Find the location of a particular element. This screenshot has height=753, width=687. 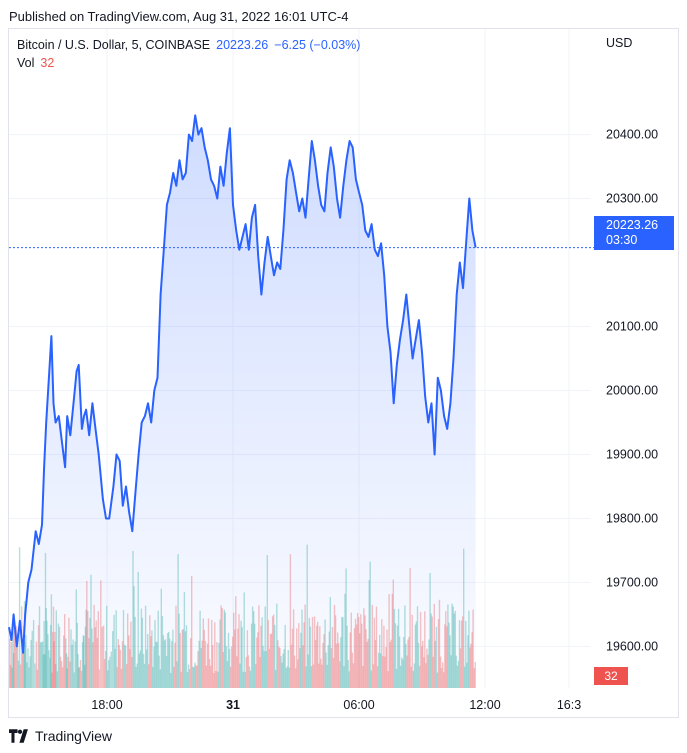

currency-label: USD is located at coordinates (619, 43).